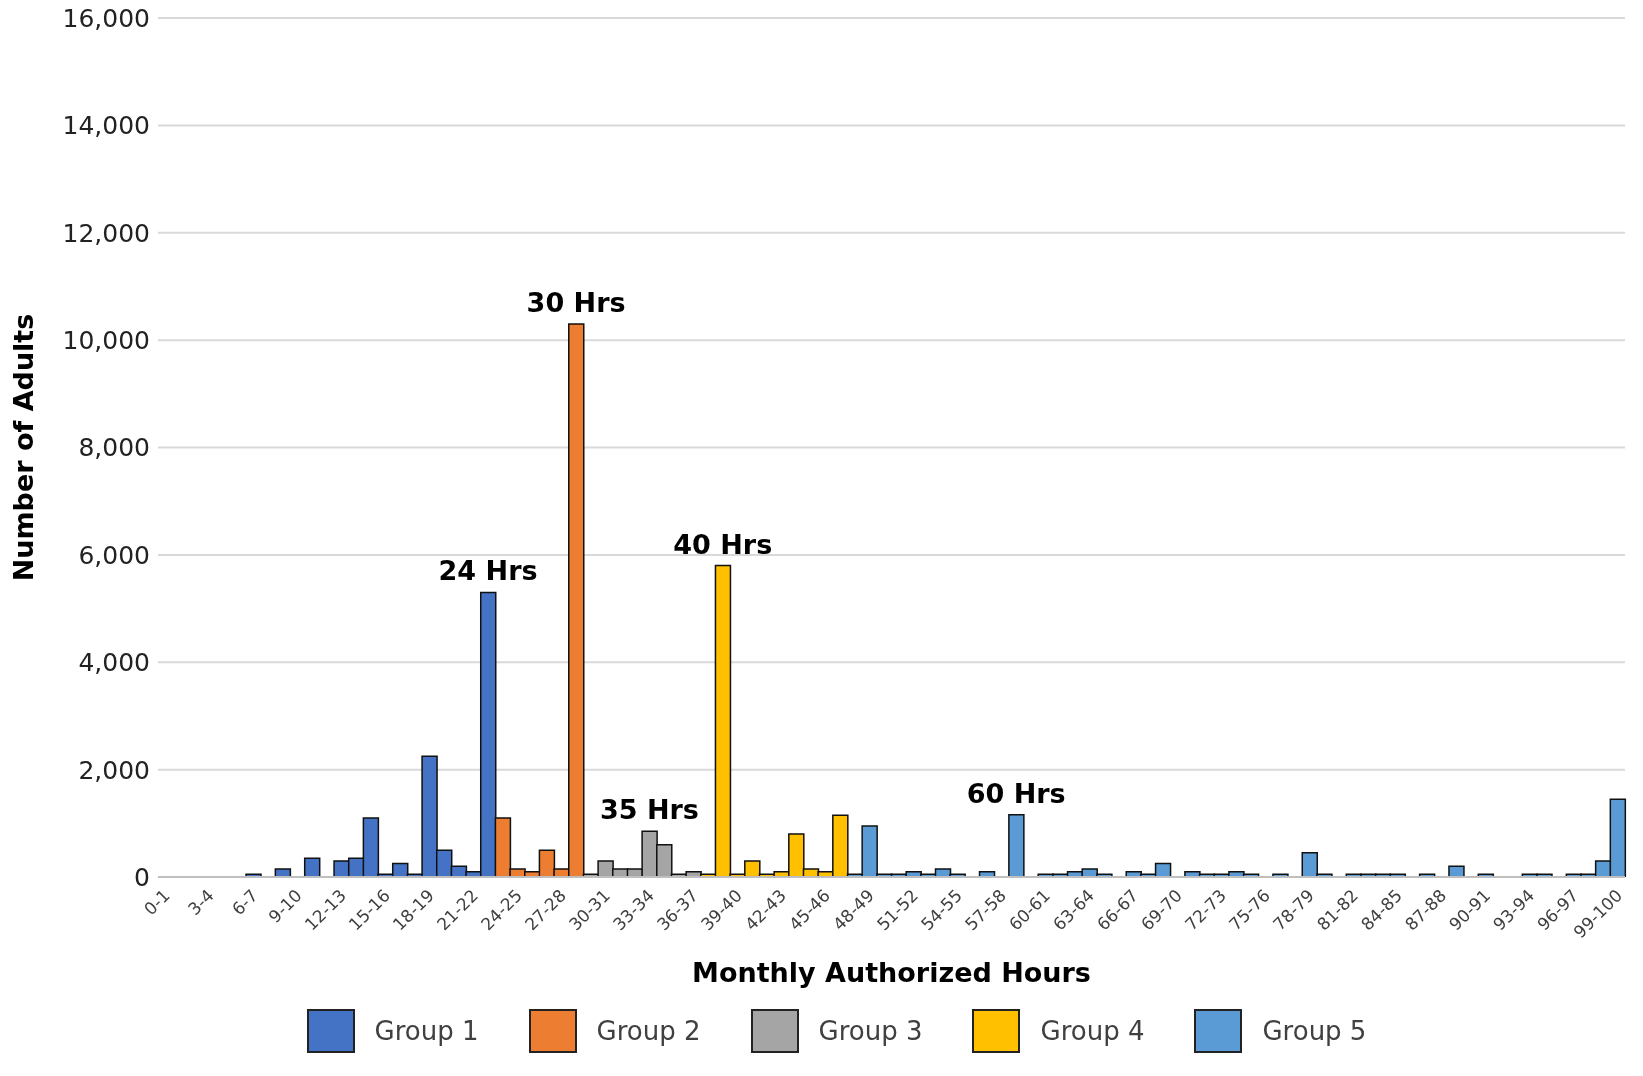 The image size is (1643, 1076). Describe the element at coordinates (114, 663) in the screenshot. I see `y-tick-label: 4,000` at that location.